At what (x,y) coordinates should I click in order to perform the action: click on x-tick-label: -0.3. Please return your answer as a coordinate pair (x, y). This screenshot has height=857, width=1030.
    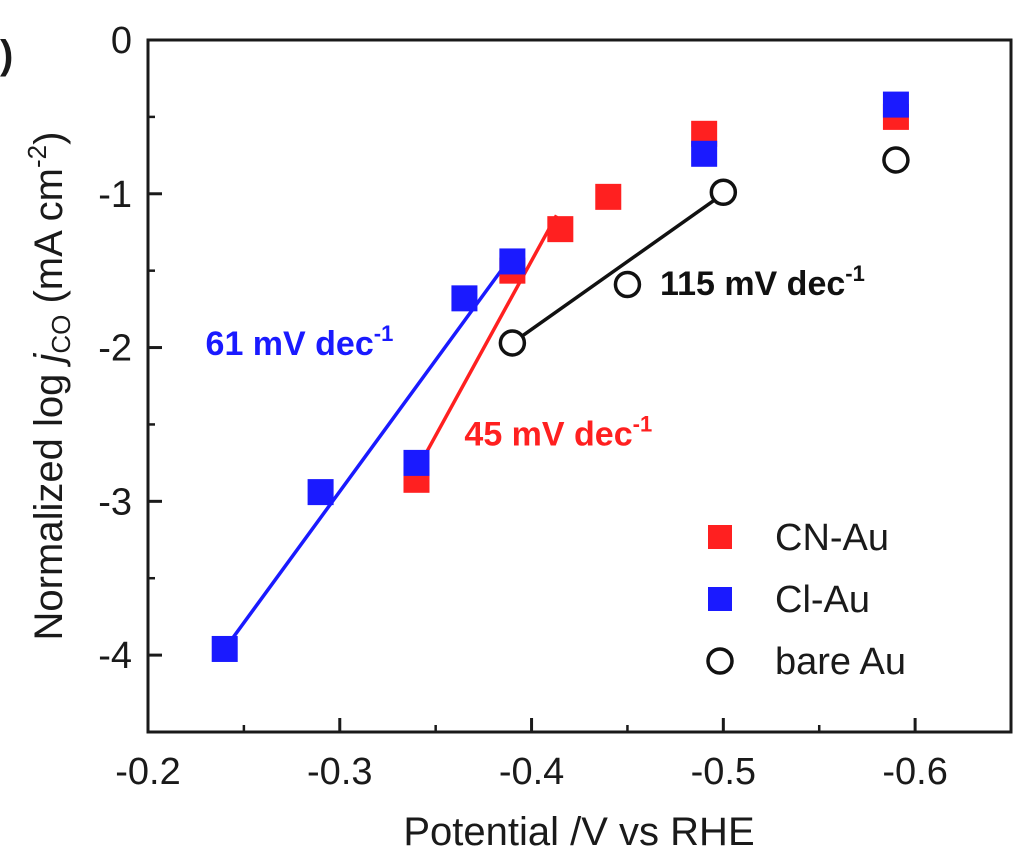
    Looking at the image, I should click on (339, 772).